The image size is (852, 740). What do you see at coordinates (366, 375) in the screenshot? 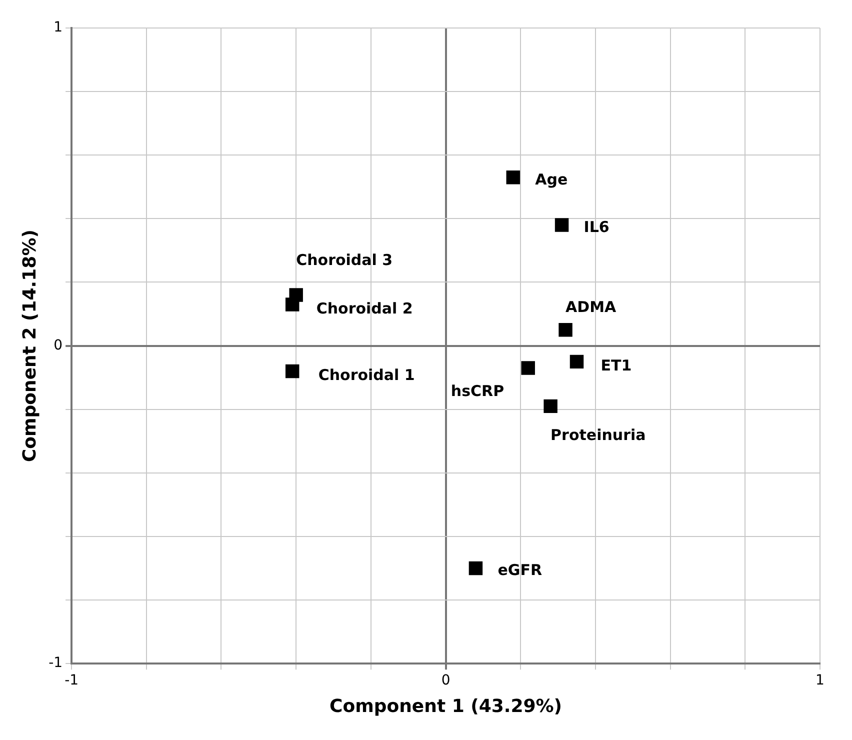
I see `annotation: Choroidal 1` at bounding box center [366, 375].